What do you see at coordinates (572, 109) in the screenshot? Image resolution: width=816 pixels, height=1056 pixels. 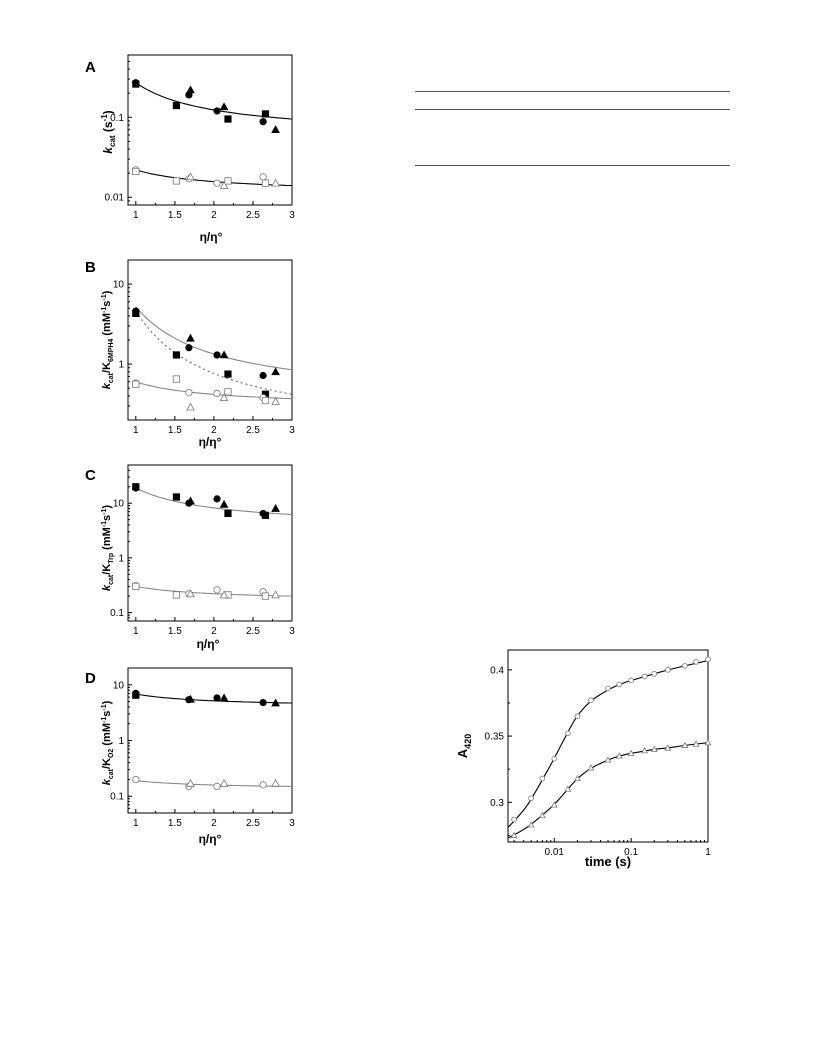 I see `table-header-rule` at bounding box center [572, 109].